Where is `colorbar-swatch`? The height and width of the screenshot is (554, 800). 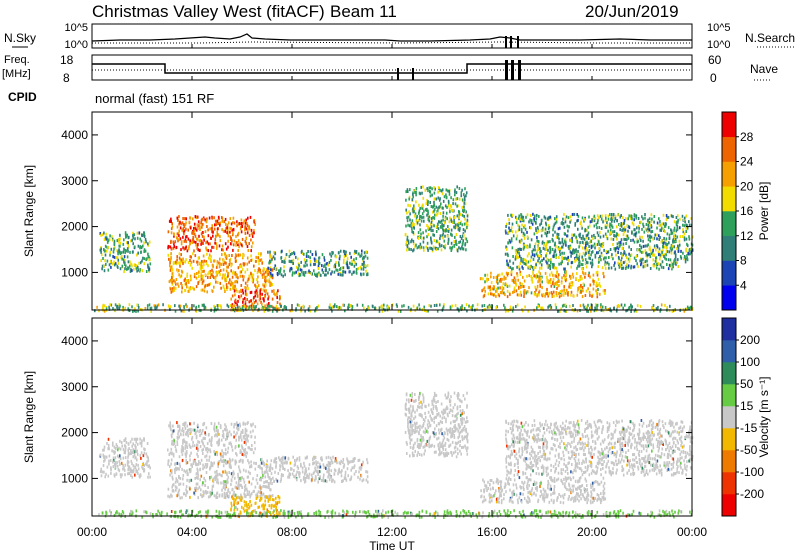
colorbar-swatch is located at coordinates (729, 298).